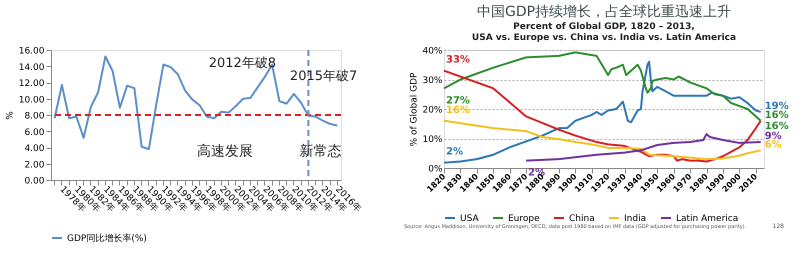  What do you see at coordinates (458, 100) in the screenshot?
I see `annotation: 27%` at bounding box center [458, 100].